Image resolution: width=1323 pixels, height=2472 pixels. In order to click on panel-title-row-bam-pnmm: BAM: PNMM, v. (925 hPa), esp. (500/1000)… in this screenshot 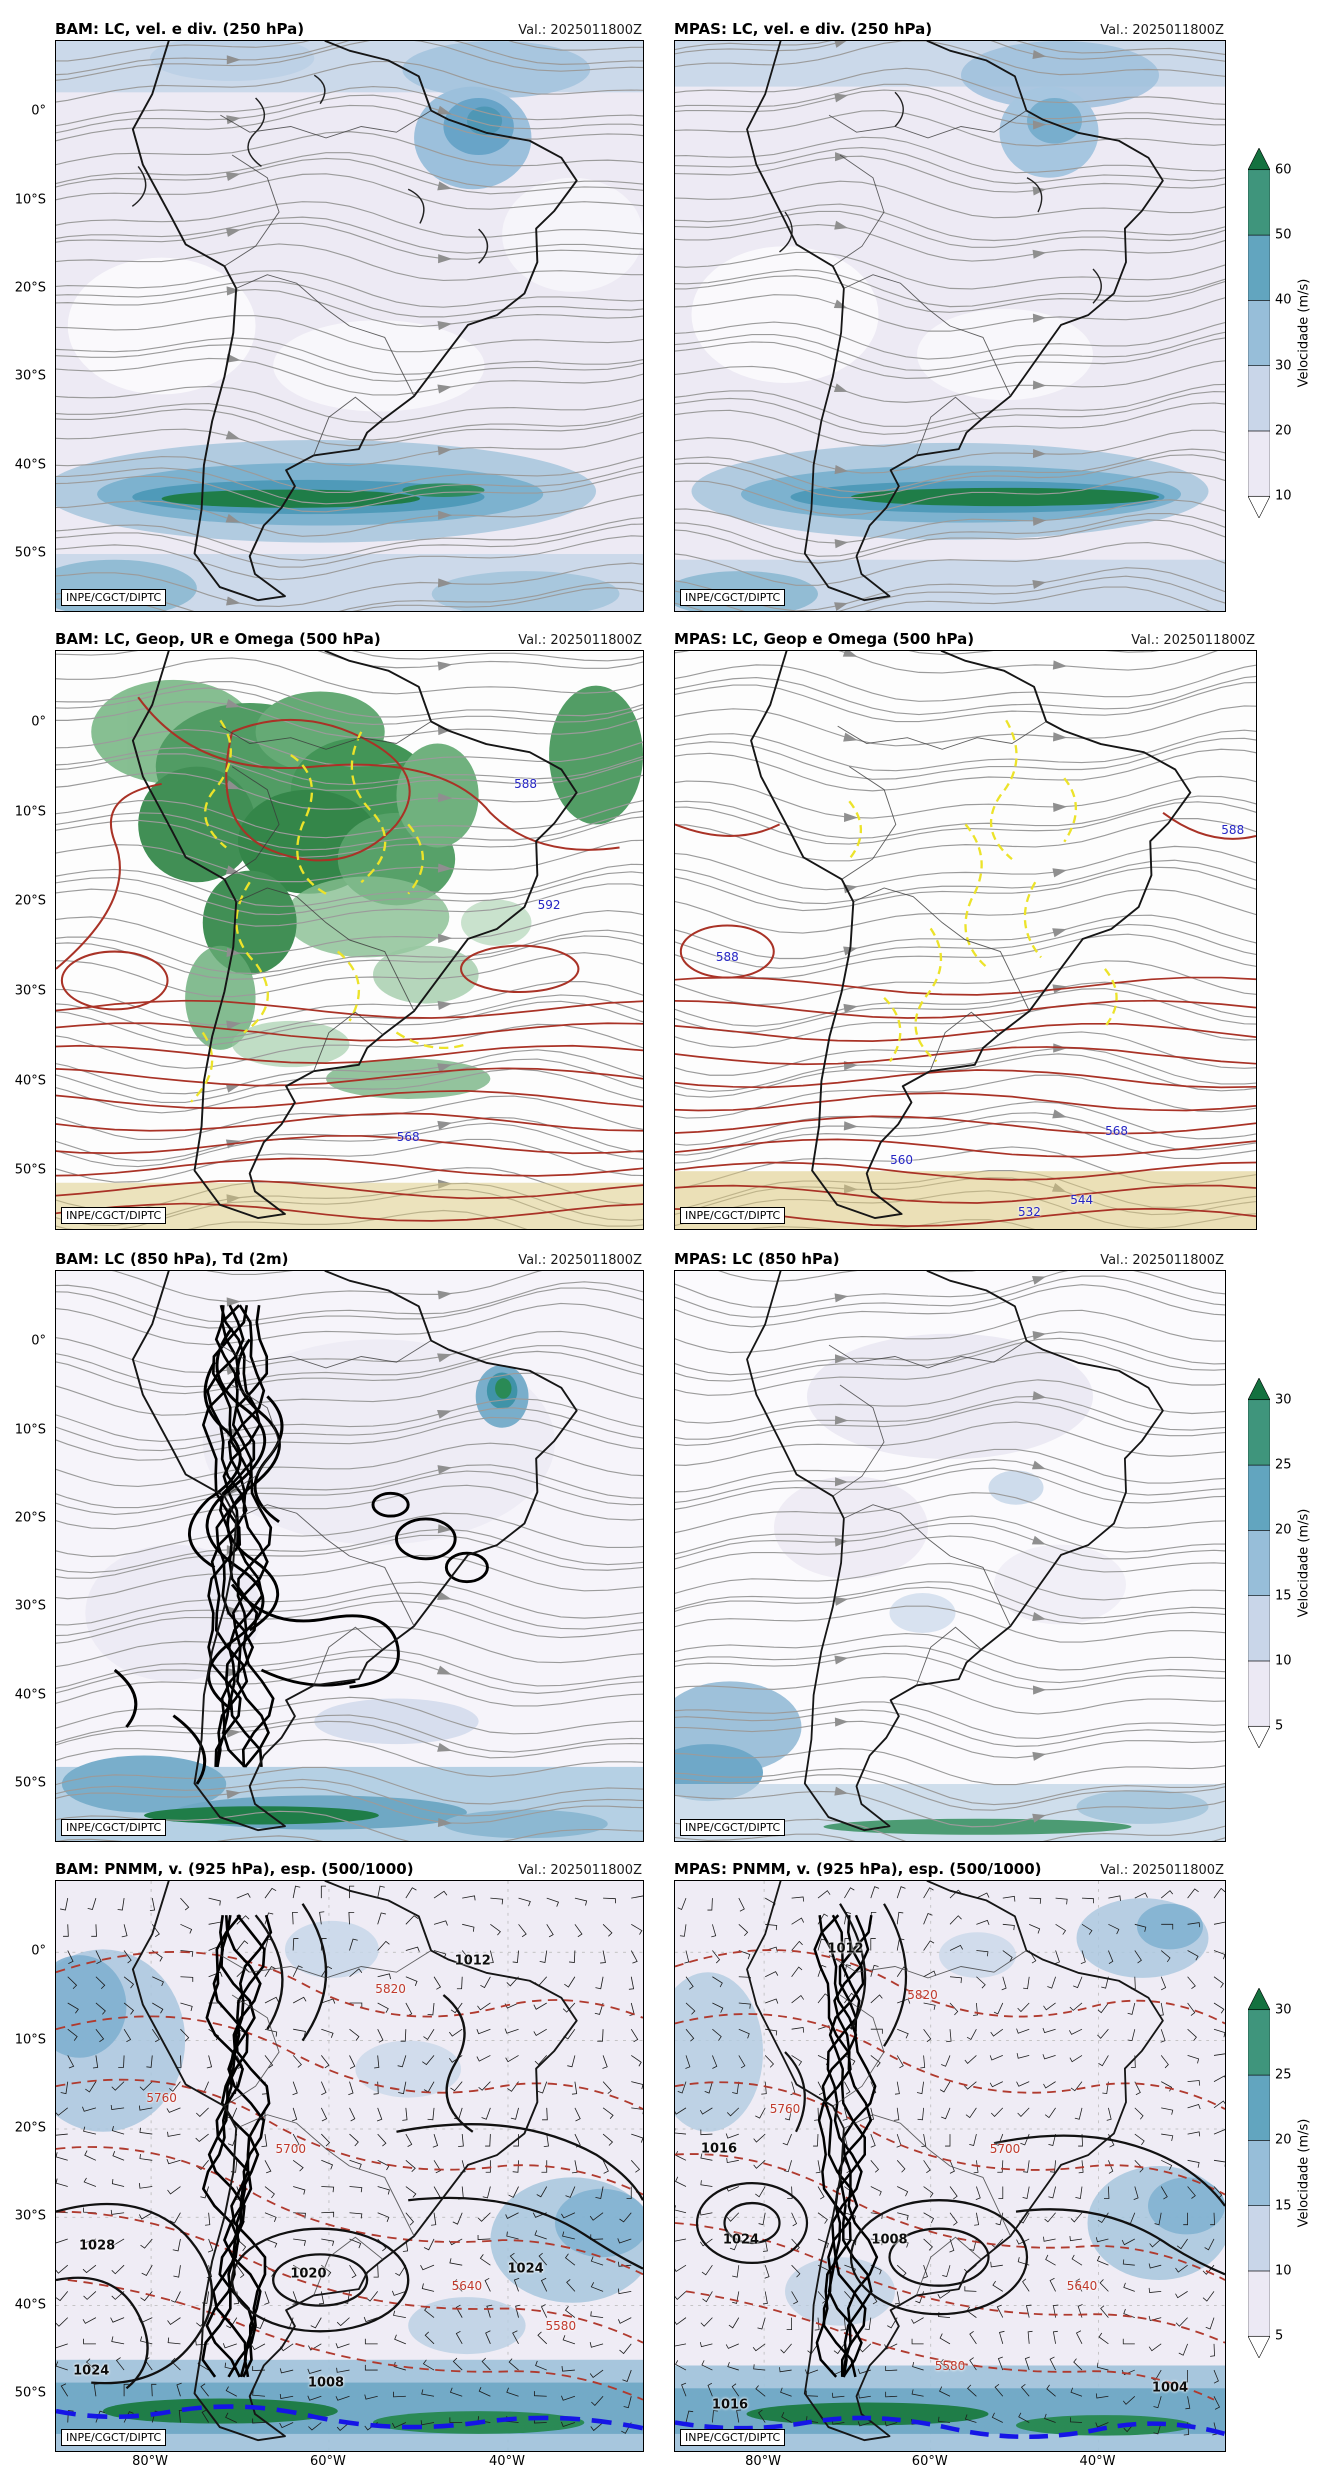, I will do `click(348, 1865)`.